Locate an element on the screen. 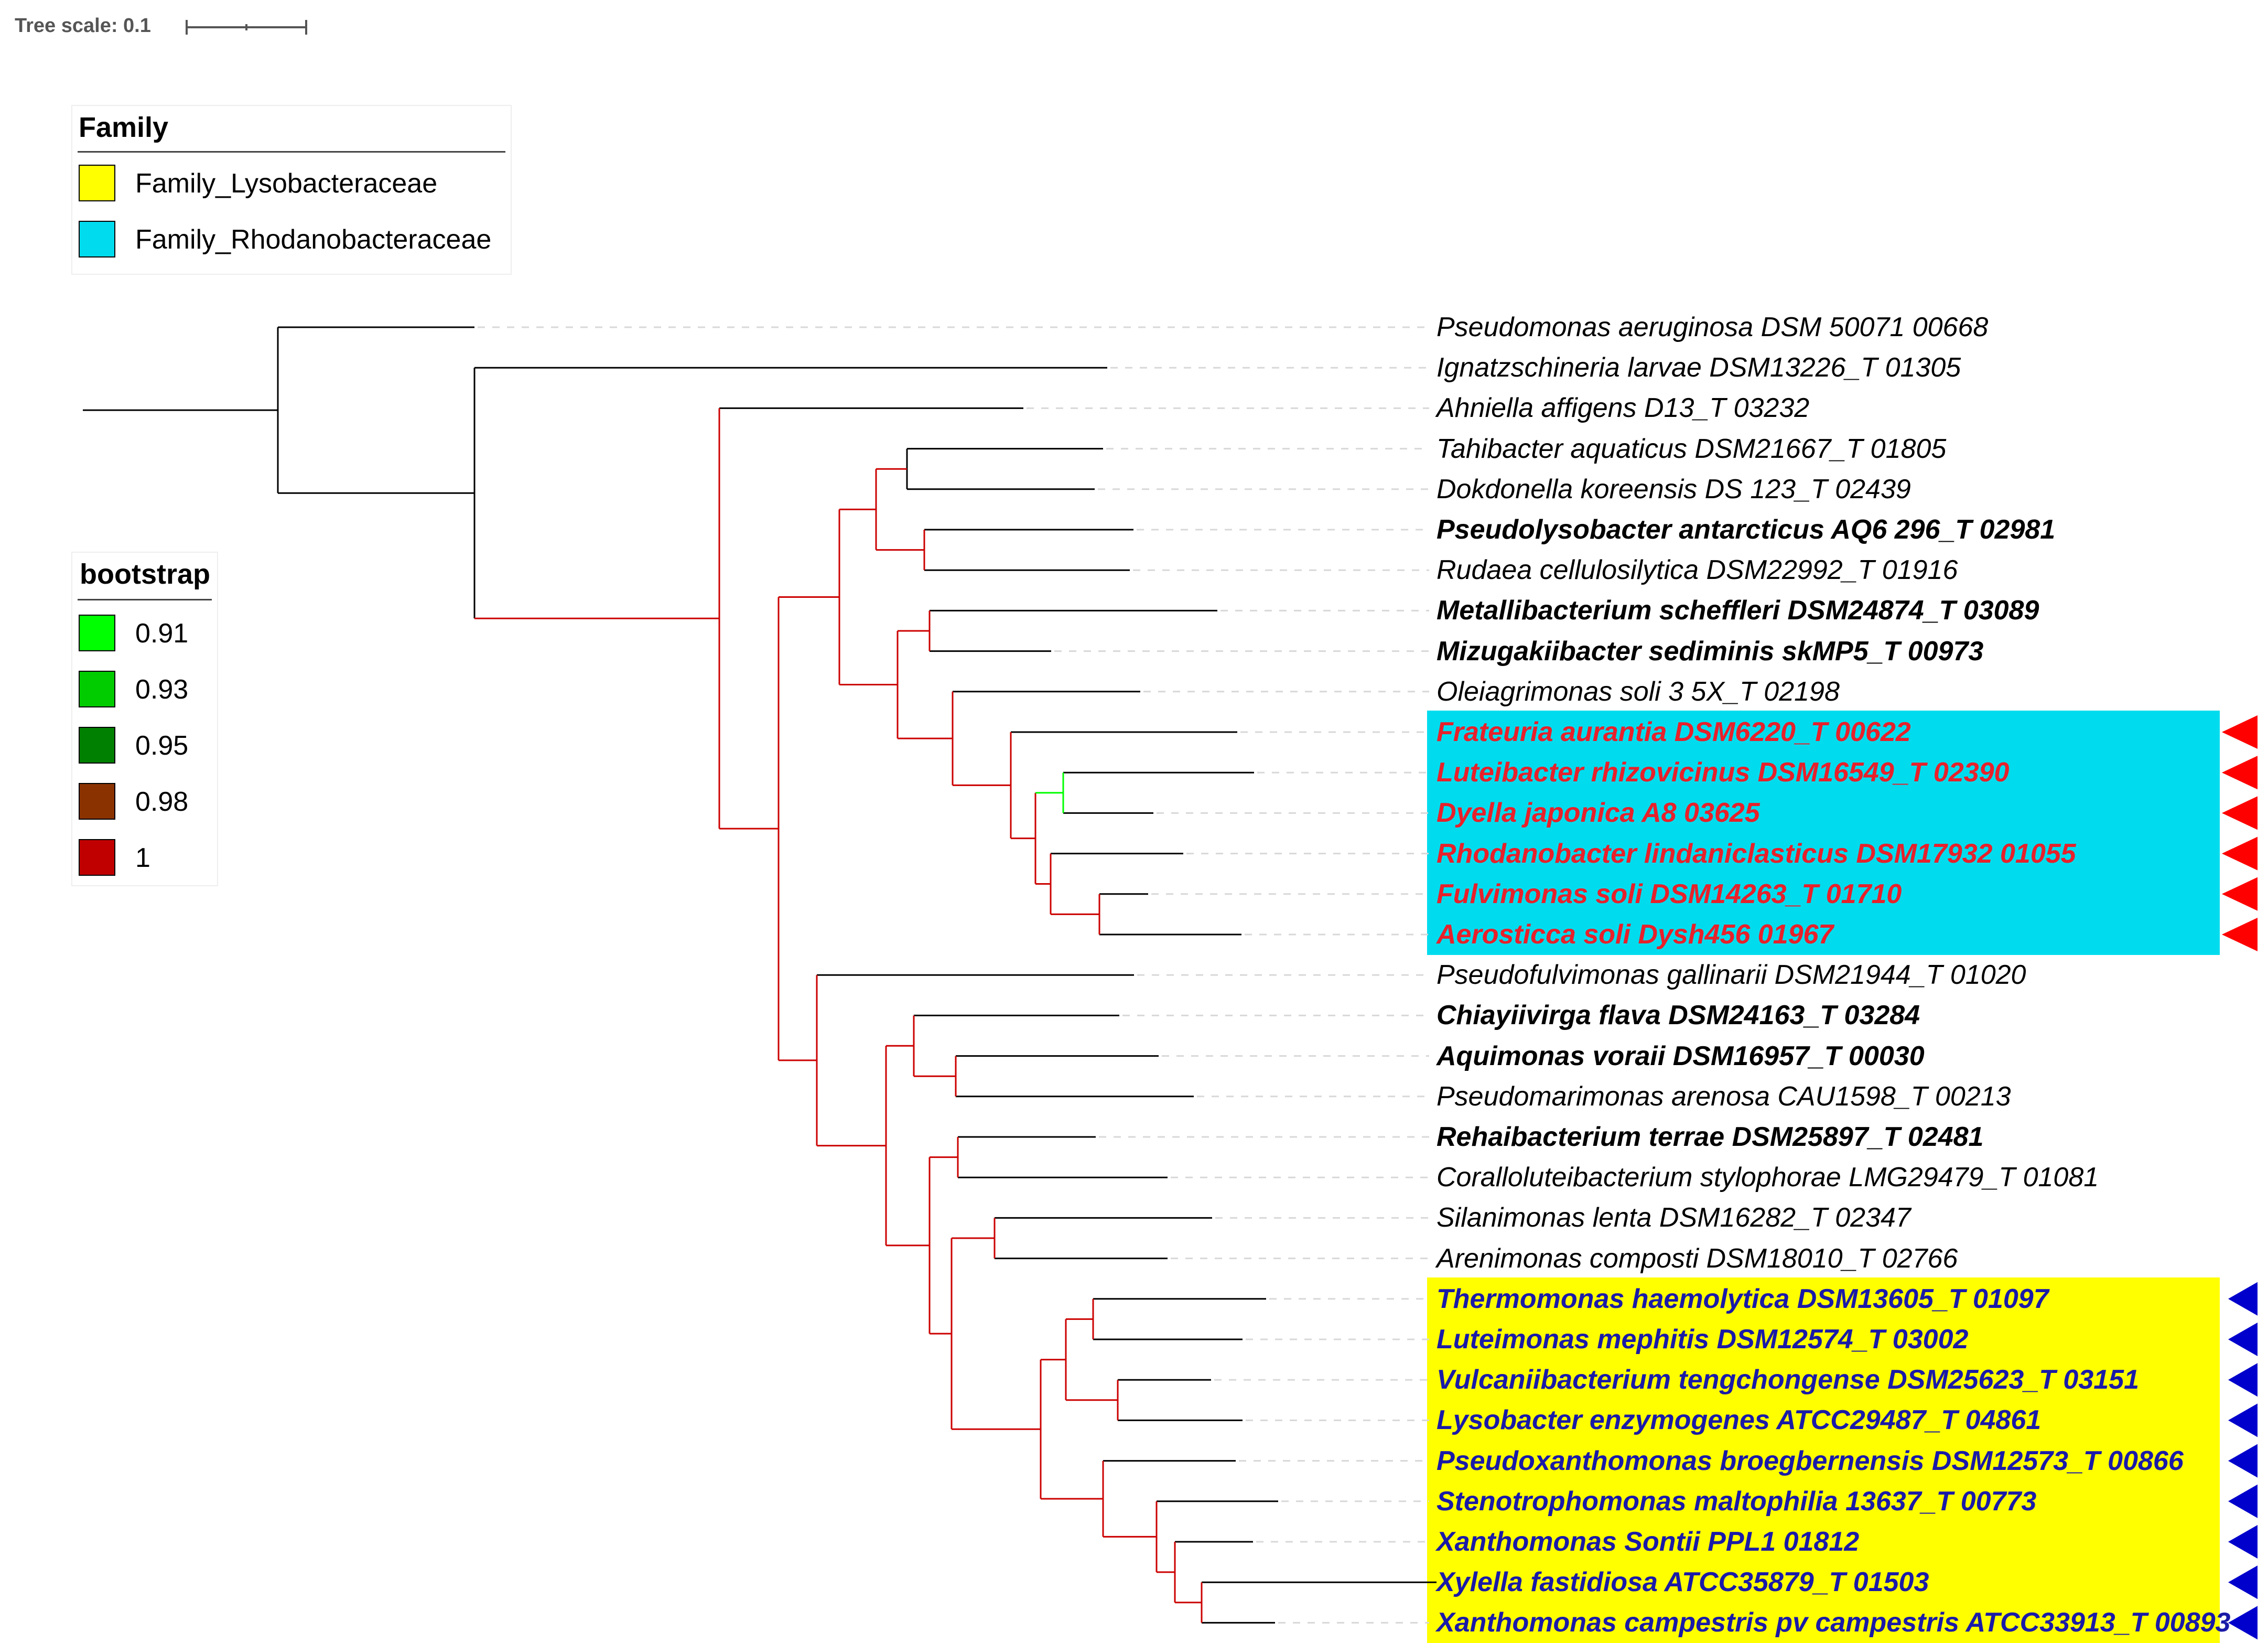 This screenshot has width=2268, height=1643. leaf-label: Xylella fastidiosa ATCC35879_T 01503 is located at coordinates (1683, 1583).